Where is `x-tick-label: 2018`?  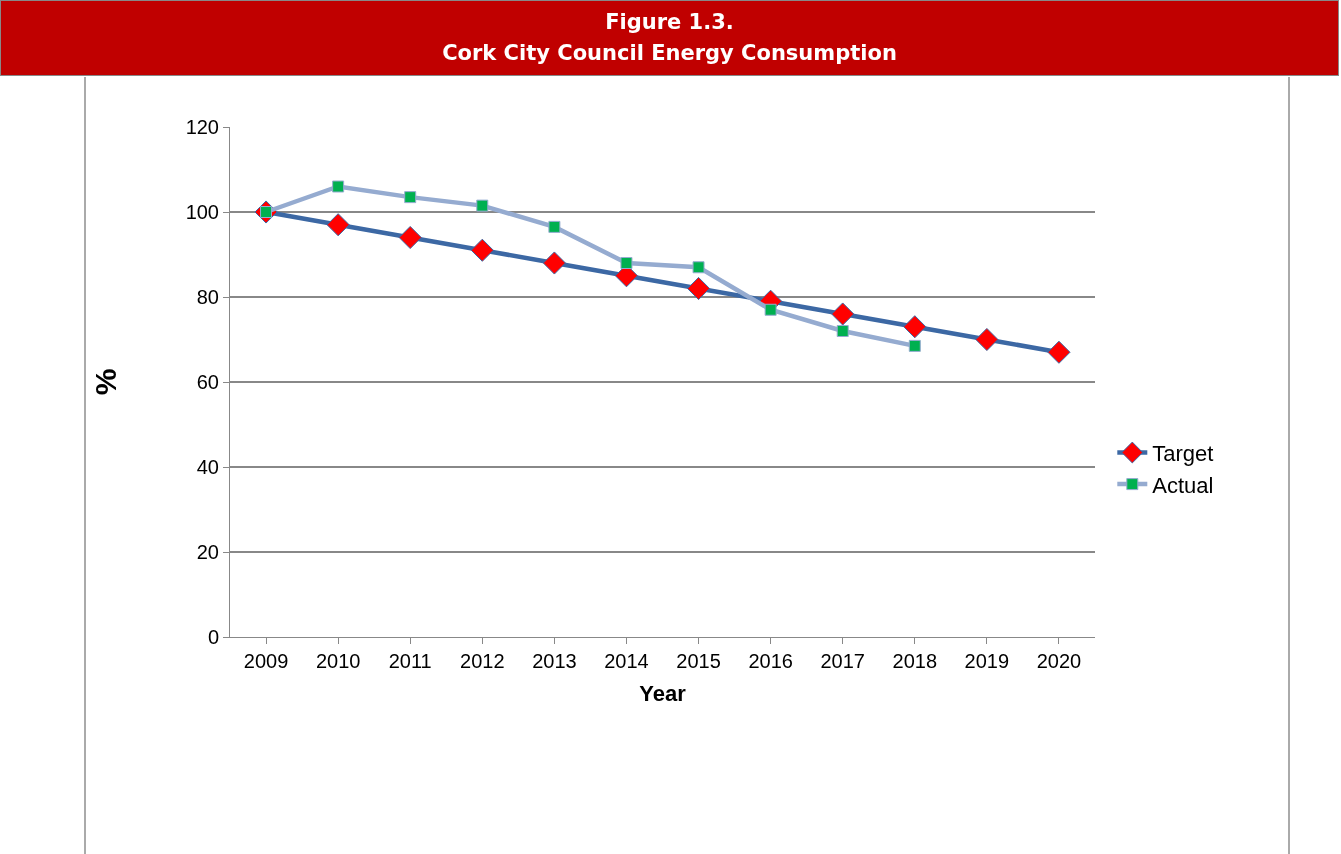 x-tick-label: 2018 is located at coordinates (915, 661).